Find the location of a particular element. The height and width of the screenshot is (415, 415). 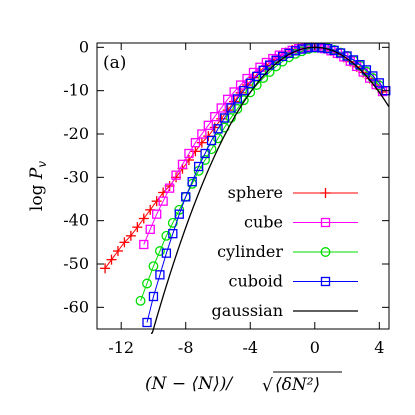

legend-label: cuboid is located at coordinates (256, 281).